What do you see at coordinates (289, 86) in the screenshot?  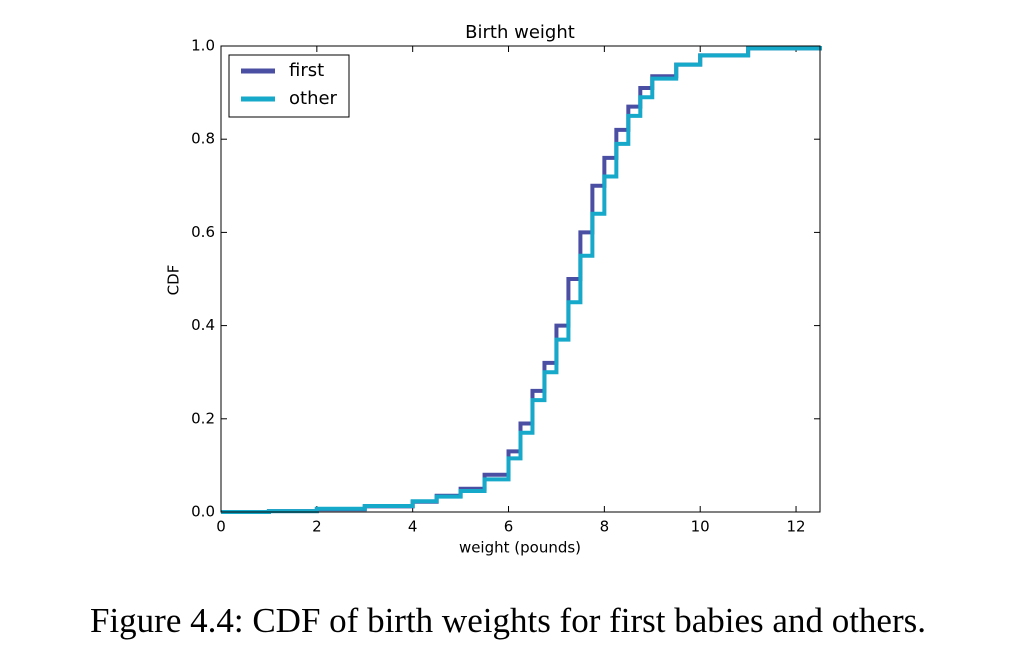 I see `legend-box` at bounding box center [289, 86].